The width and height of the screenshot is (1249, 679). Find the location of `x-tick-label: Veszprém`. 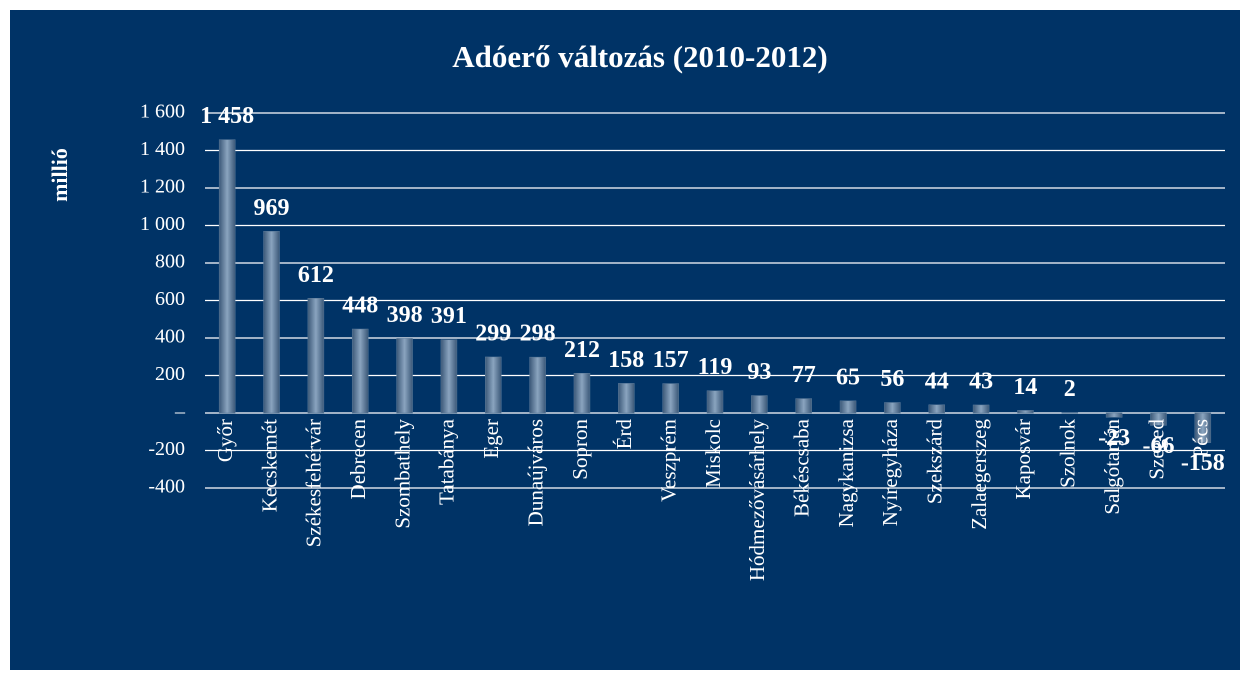

x-tick-label: Veszprém is located at coordinates (668, 460).